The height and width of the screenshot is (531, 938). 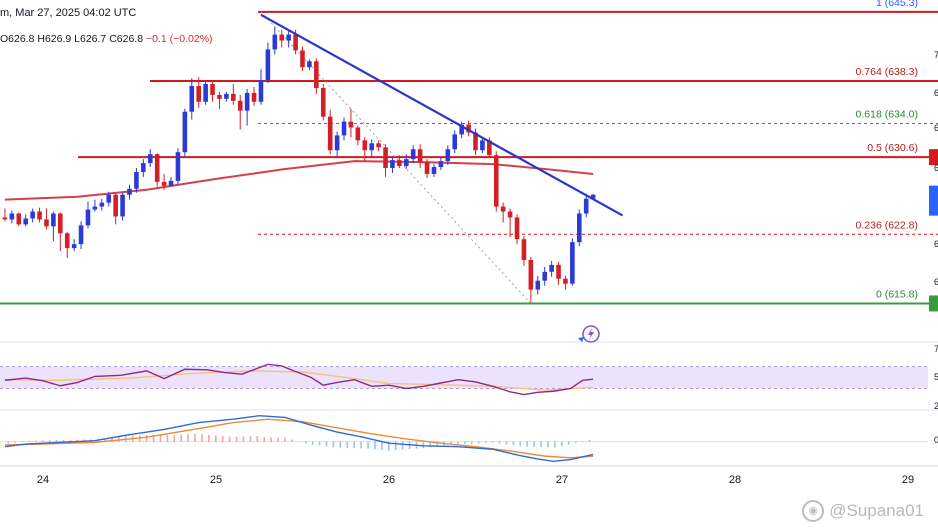 I want to click on rsi-axis-tick: 5, so click(x=936, y=377).